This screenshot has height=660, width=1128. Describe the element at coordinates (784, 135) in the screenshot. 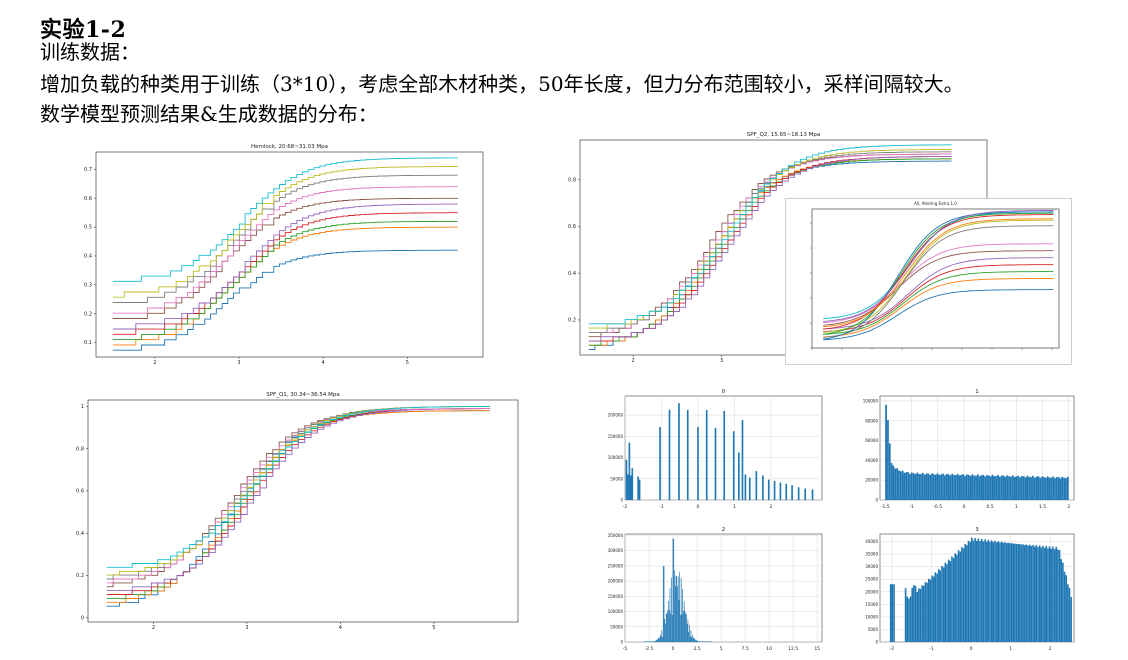

I see `chart-title: SPF_Q2, 15.65~18.13 Mpa` at that location.